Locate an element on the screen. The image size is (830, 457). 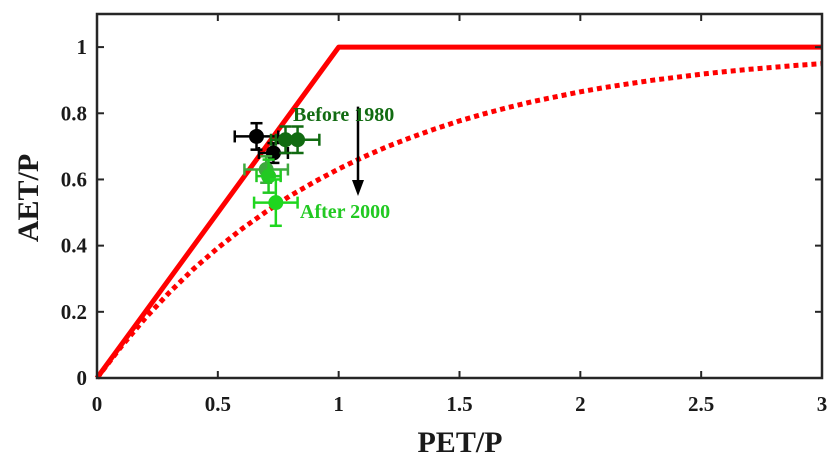
points-layer is located at coordinates (277, 174).